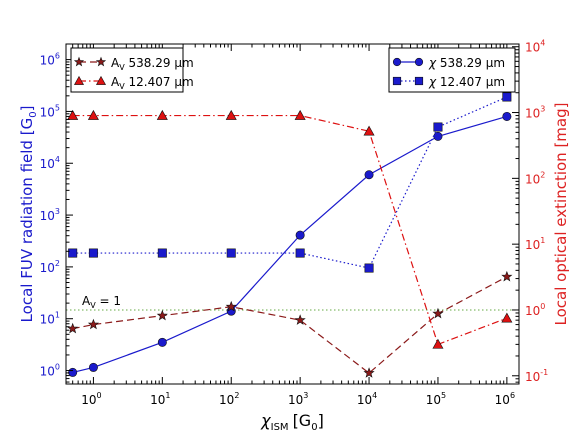 This screenshot has width=576, height=432. I want to click on svg-text: AV = 1, so click(101, 302).